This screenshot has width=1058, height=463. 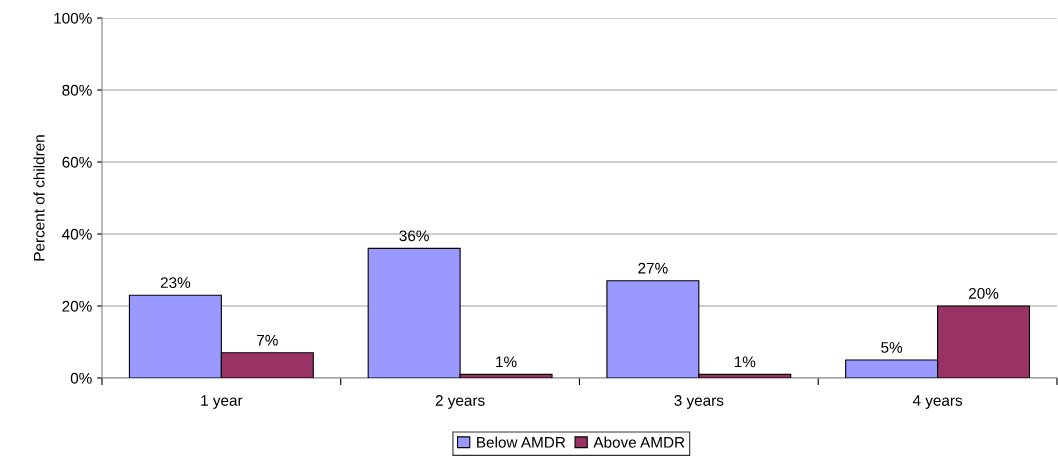 I want to click on data-label: 7%, so click(x=267, y=340).